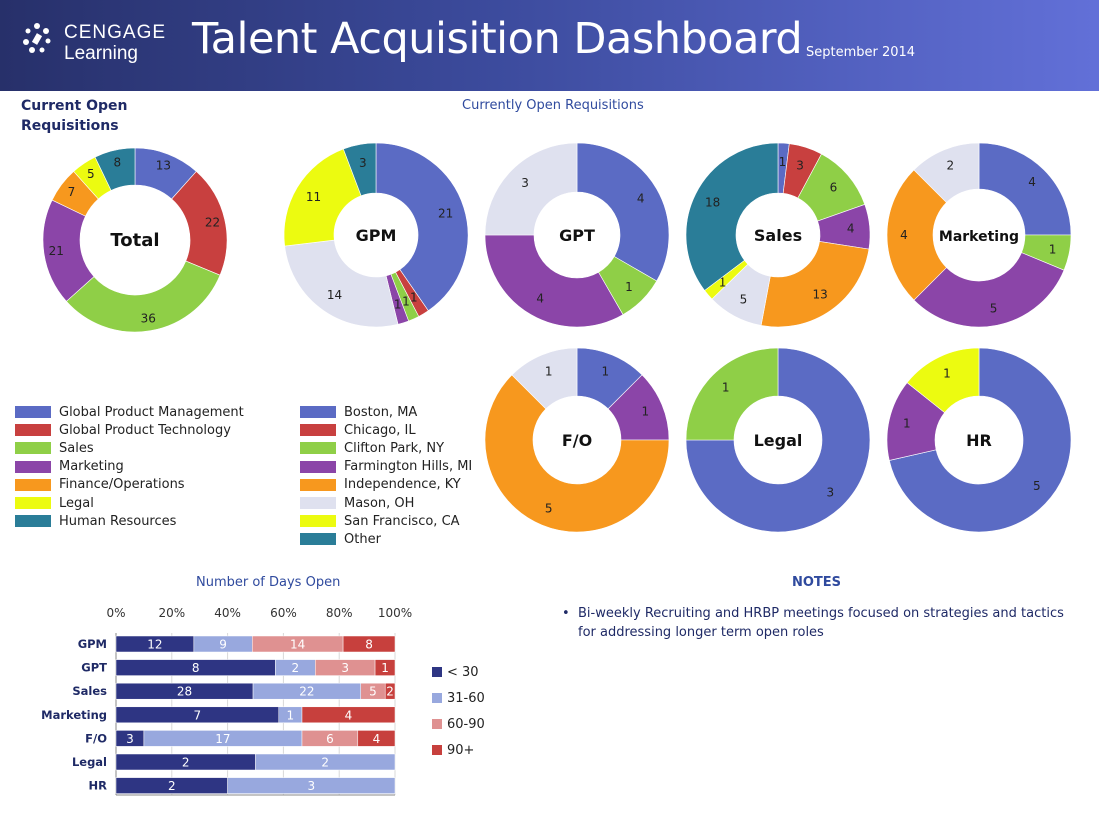  I want to click on slice-value-label: 13, so click(163, 166).